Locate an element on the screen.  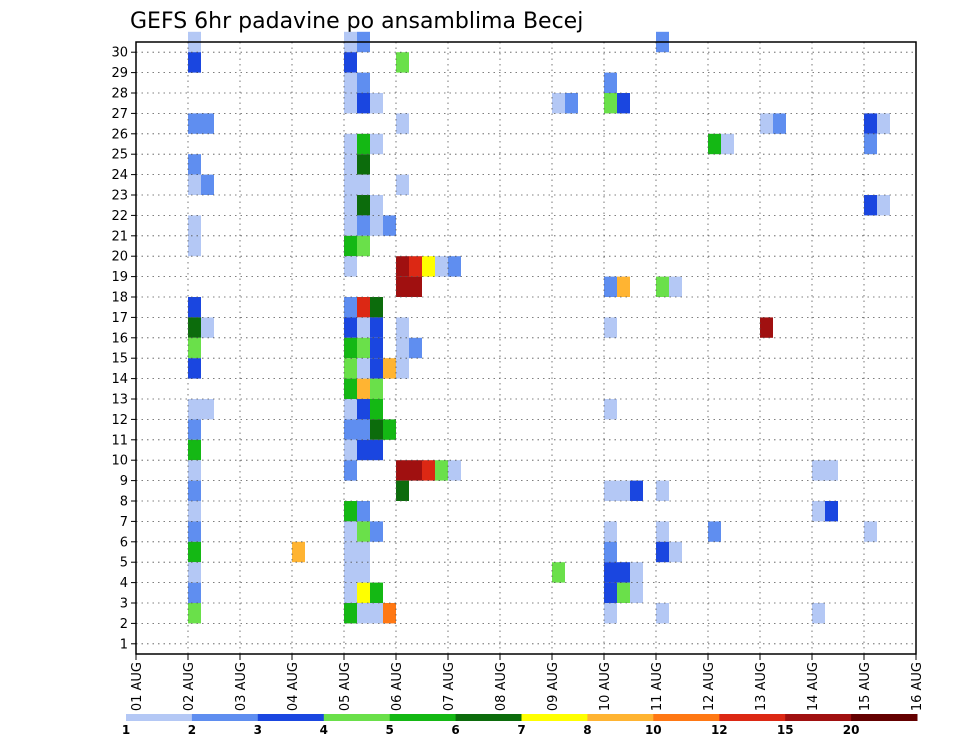
y-tick-label: 8 is located at coordinates (124, 502).